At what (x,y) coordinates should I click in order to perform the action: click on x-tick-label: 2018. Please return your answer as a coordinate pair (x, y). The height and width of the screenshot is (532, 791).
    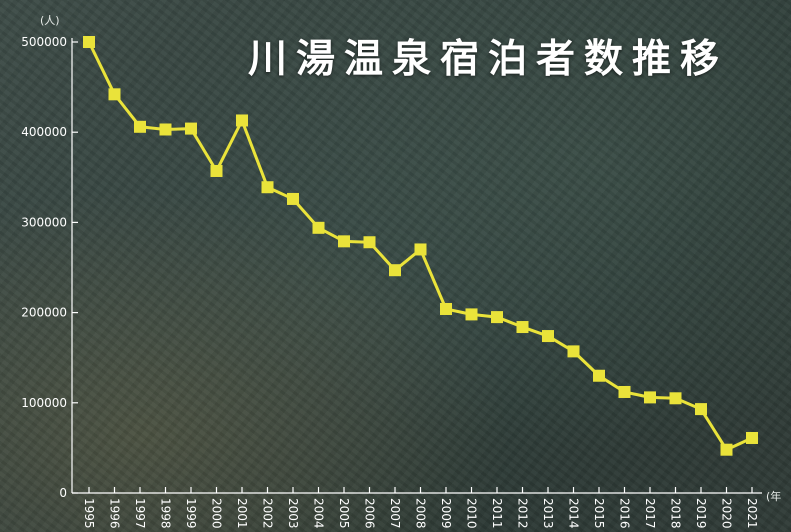
    Looking at the image, I should click on (676, 513).